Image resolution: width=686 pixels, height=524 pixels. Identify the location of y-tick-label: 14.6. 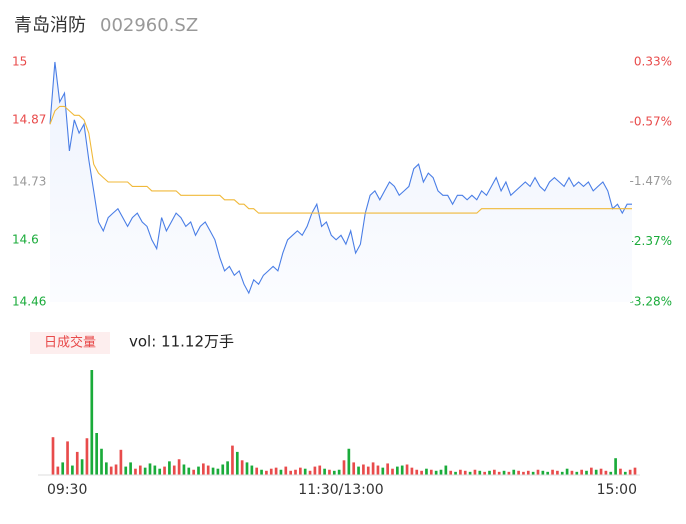
(25, 239).